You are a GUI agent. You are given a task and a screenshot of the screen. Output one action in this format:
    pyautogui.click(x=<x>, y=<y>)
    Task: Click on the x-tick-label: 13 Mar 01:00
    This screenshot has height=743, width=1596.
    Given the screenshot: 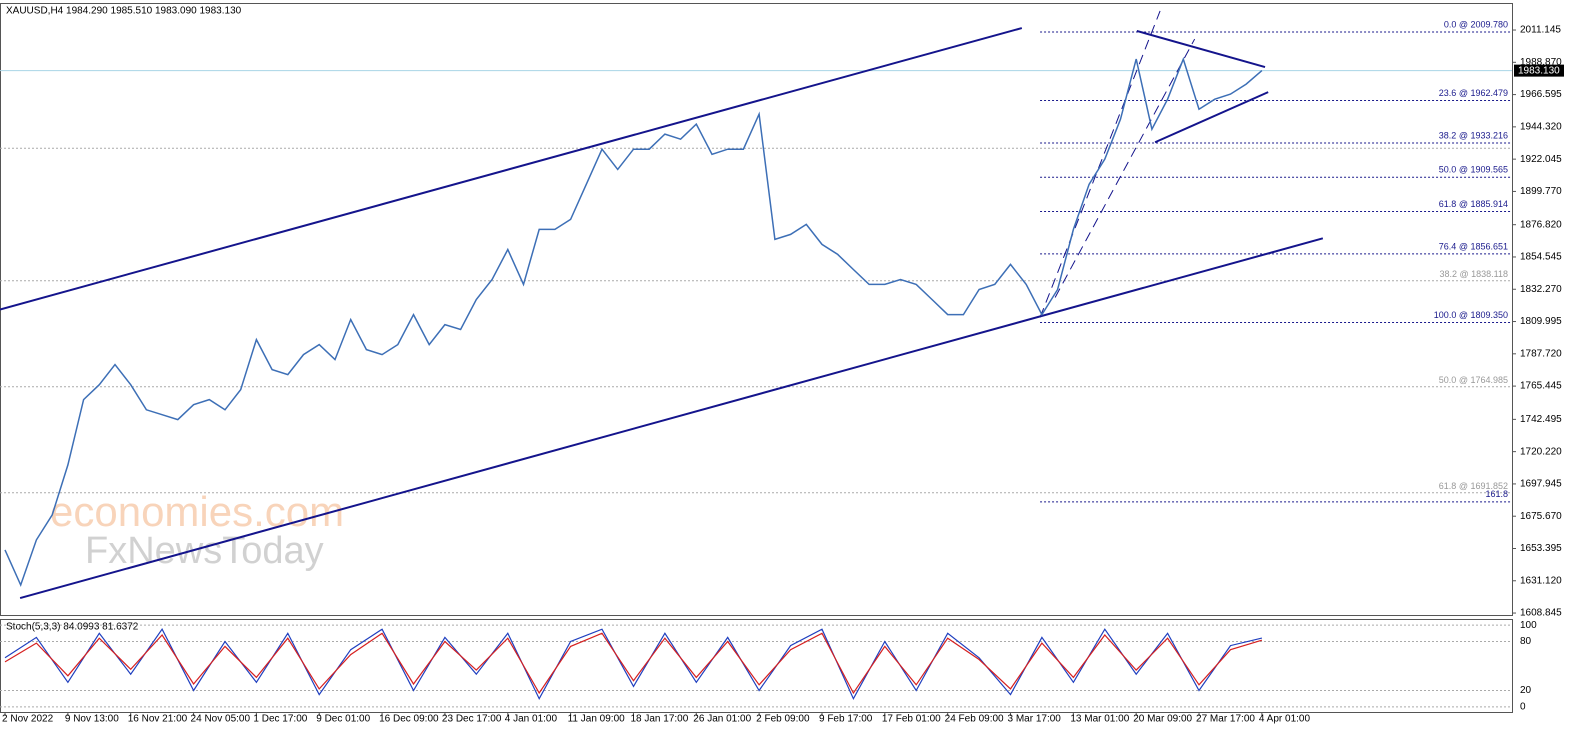 What is the action you would take?
    pyautogui.click(x=1099, y=719)
    